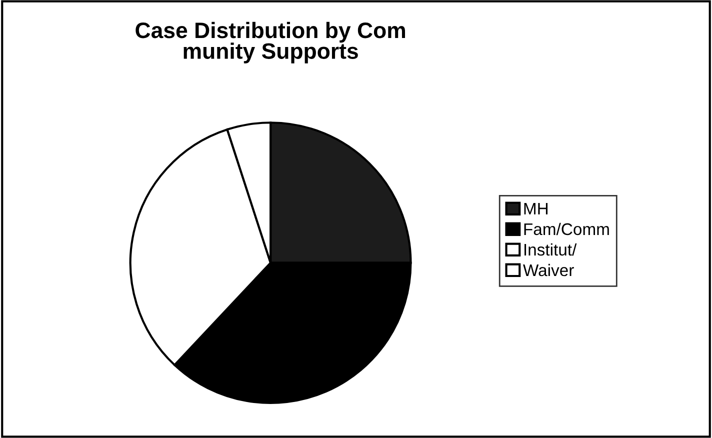 The height and width of the screenshot is (438, 712). I want to click on legend-label: Institut/, so click(550, 249).